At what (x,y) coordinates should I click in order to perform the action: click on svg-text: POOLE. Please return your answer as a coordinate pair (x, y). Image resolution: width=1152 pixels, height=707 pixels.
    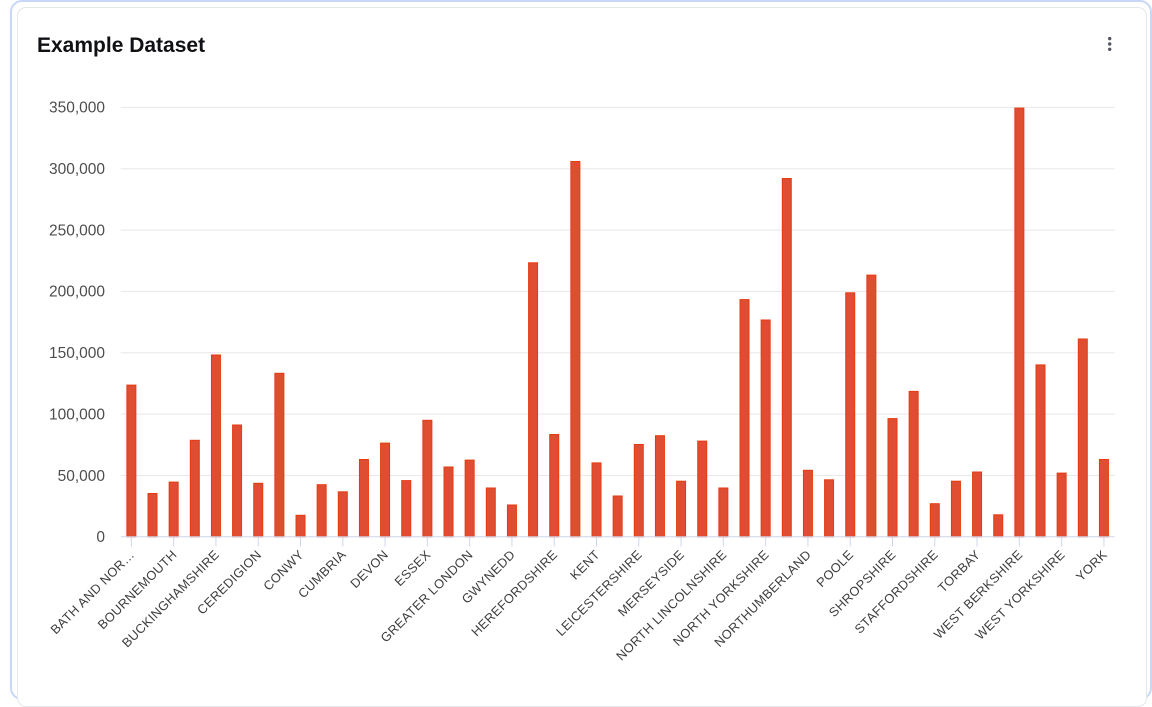
    Looking at the image, I should click on (834, 568).